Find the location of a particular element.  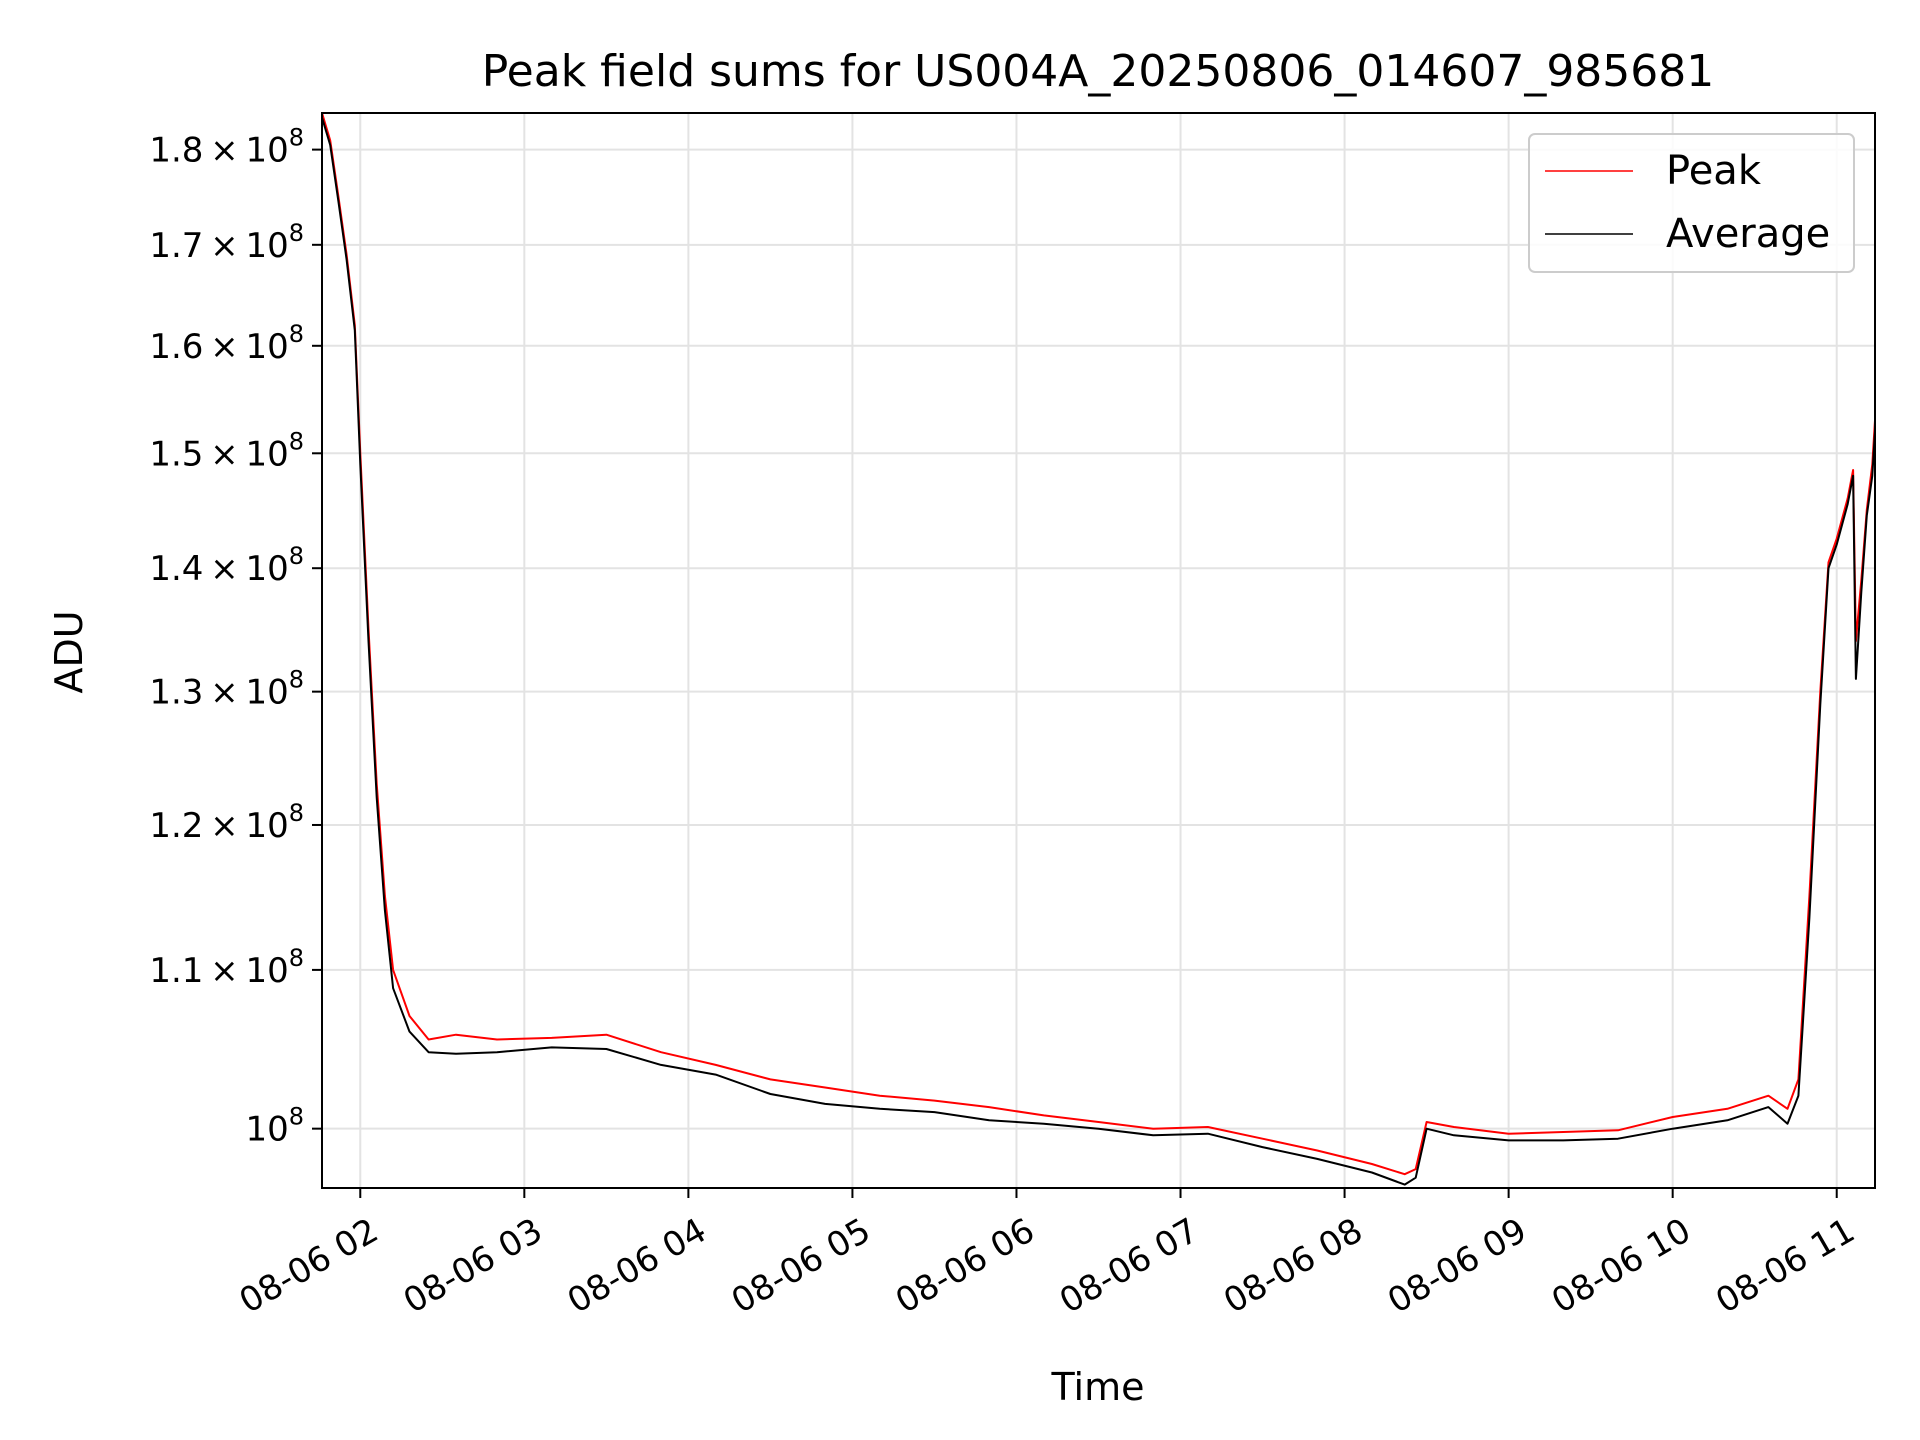

legend-box is located at coordinates (1691, 203).